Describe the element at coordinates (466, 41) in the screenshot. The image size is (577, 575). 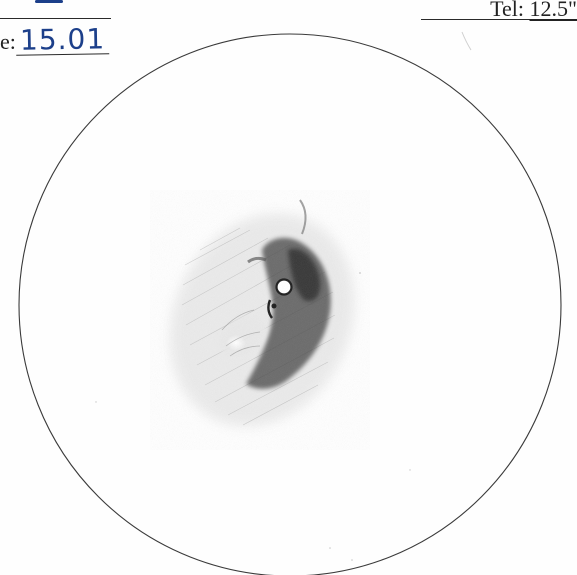
I see `stray-mark` at that location.